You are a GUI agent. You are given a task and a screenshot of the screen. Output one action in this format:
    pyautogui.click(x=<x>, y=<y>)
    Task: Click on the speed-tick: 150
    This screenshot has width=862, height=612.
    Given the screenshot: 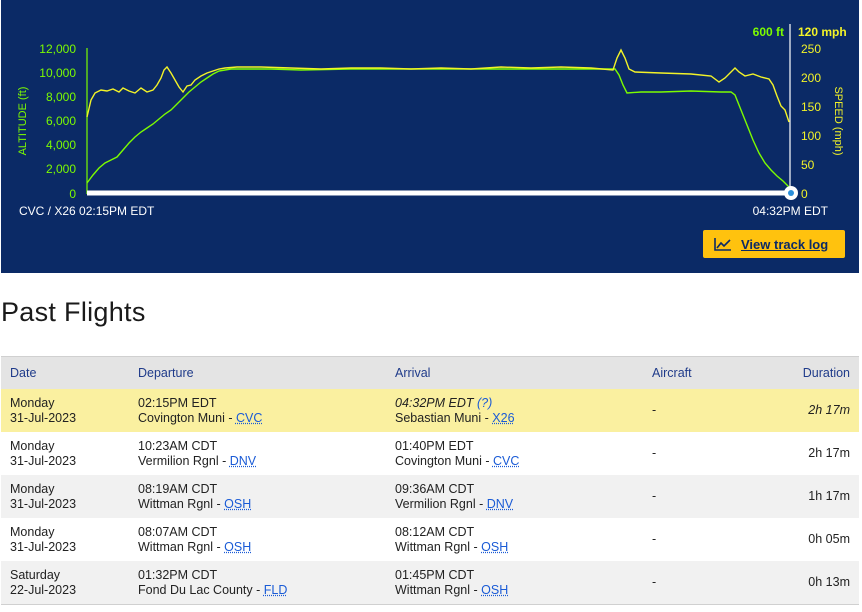 What is the action you would take?
    pyautogui.click(x=811, y=107)
    